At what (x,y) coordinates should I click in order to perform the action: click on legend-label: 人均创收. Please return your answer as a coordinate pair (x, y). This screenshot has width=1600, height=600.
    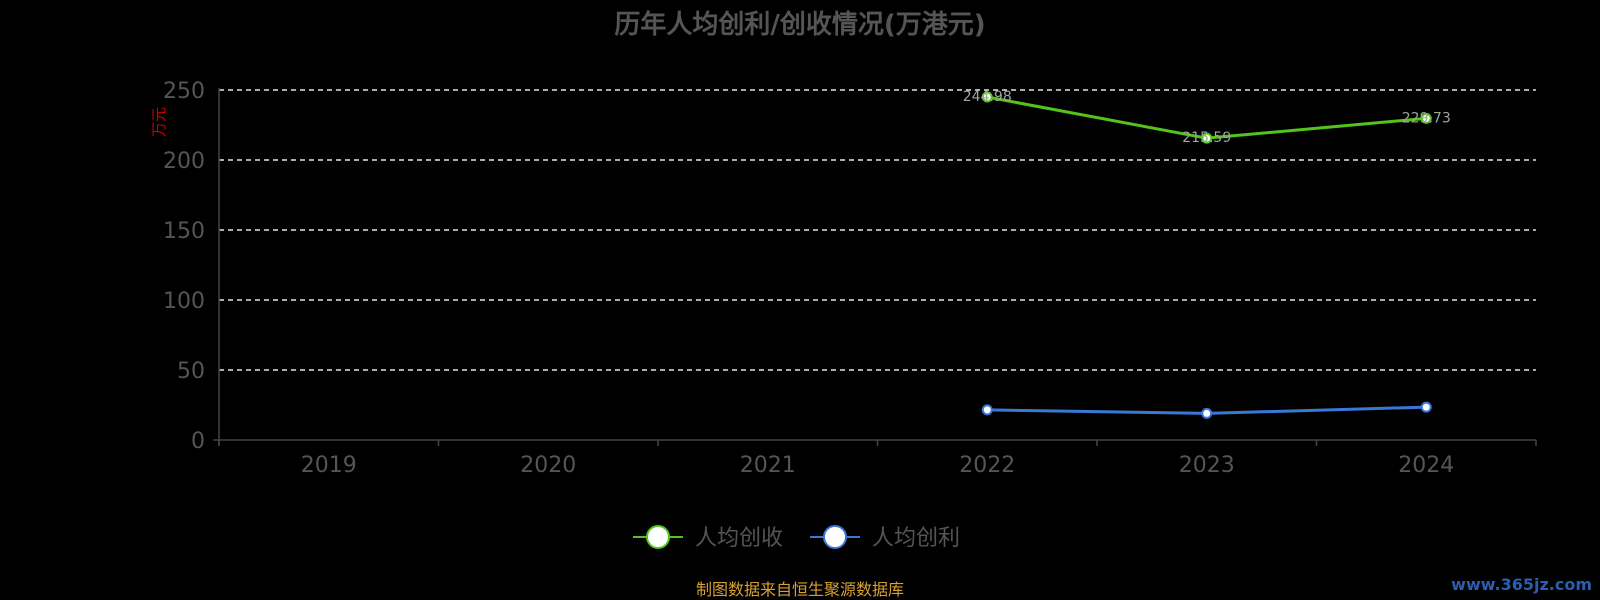
    Looking at the image, I should click on (739, 538).